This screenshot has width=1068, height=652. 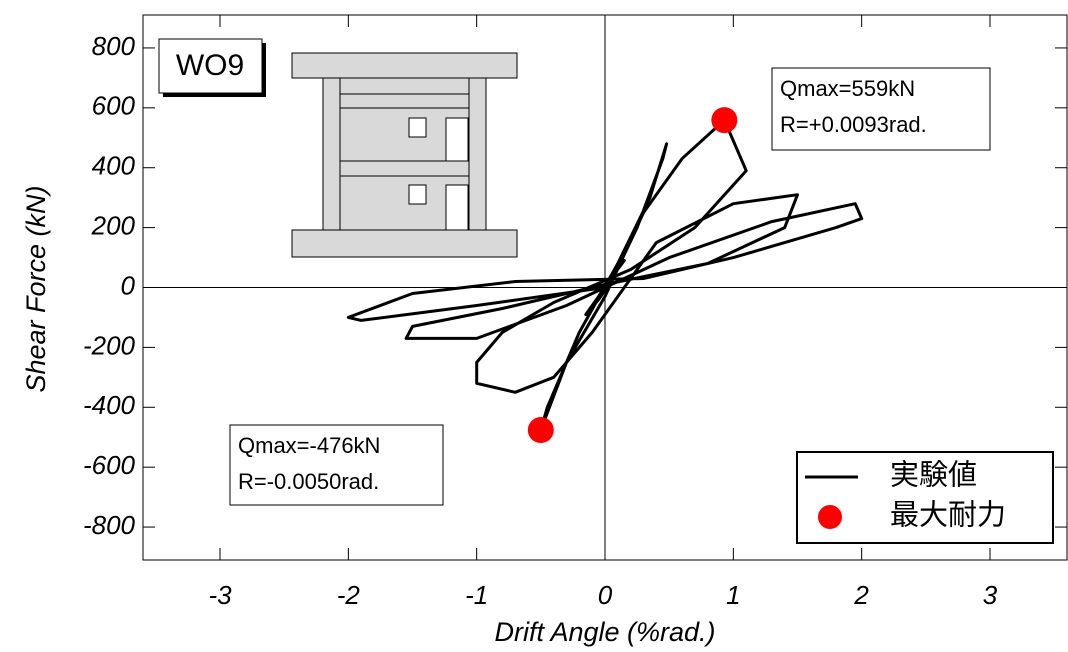 I want to click on x-tick-label: -2, so click(x=349, y=595).